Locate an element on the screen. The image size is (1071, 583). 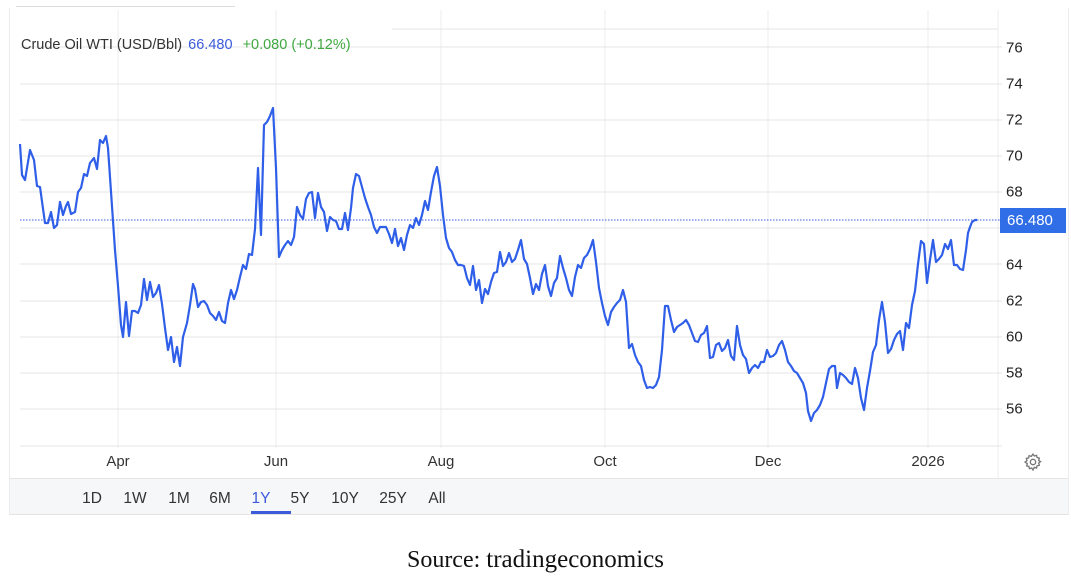
range-1y-button: 1Y is located at coordinates (261, 498).